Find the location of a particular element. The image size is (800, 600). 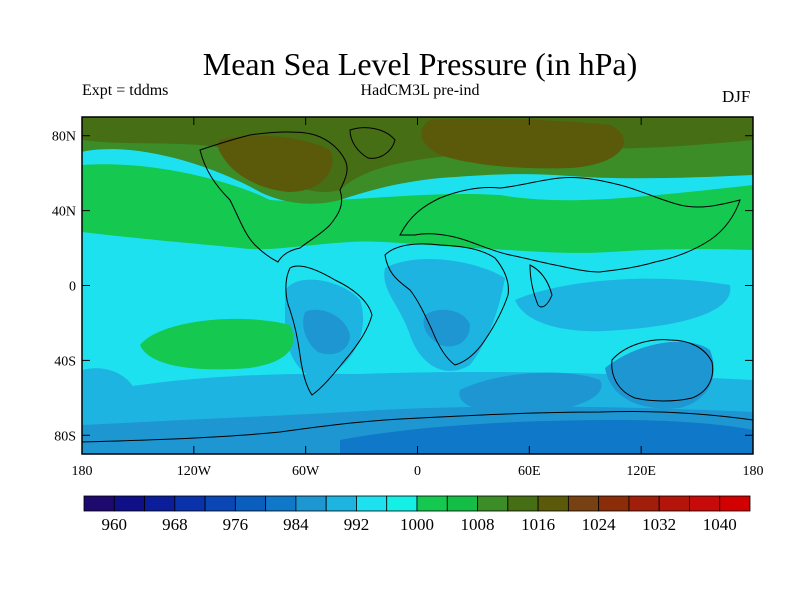

field-996-india-pacific is located at coordinates (623, 305).